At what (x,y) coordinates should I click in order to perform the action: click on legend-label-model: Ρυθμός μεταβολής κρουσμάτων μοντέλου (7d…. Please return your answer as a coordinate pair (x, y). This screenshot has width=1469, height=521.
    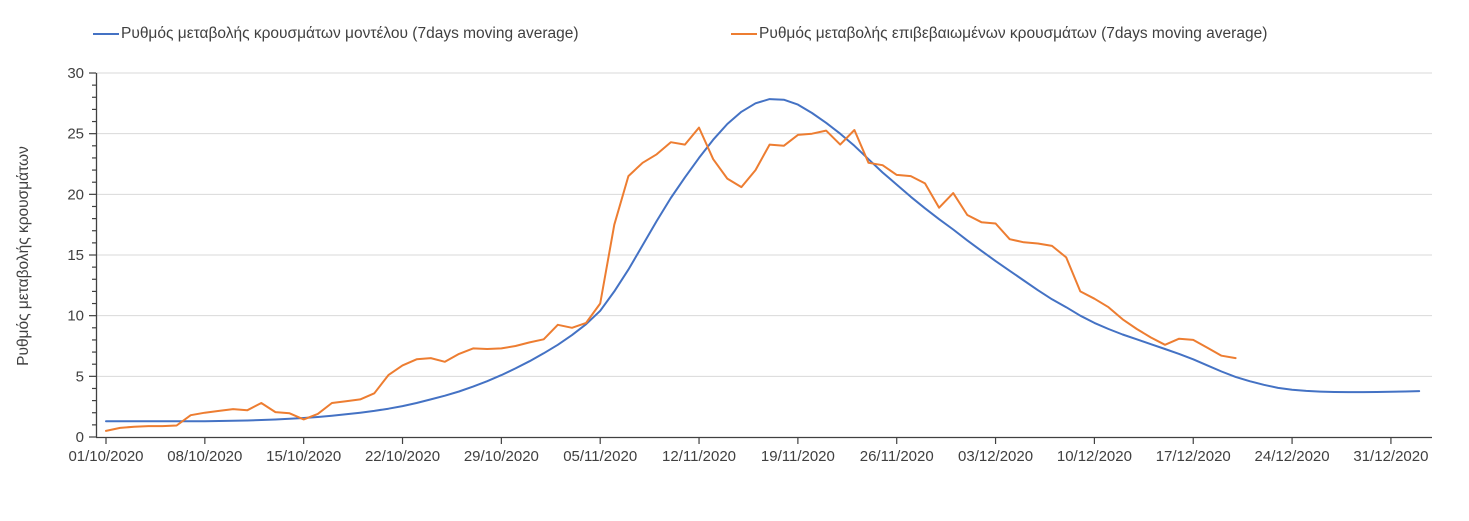
    Looking at the image, I should click on (350, 33).